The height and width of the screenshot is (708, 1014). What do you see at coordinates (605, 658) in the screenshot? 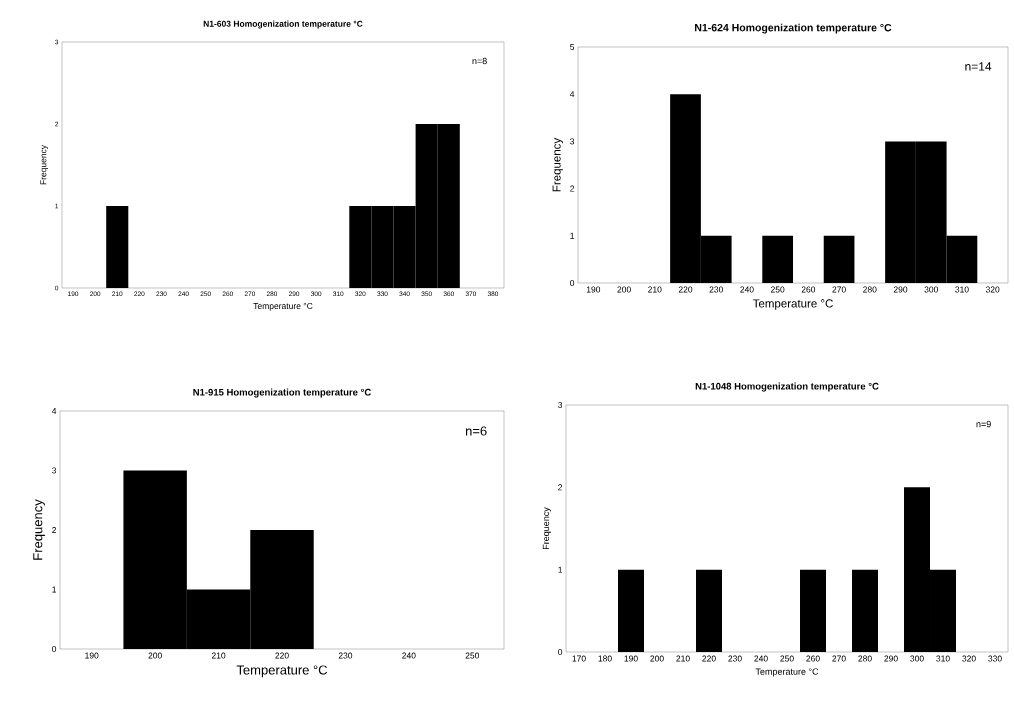
I see `x-tick-label: 180` at bounding box center [605, 658].